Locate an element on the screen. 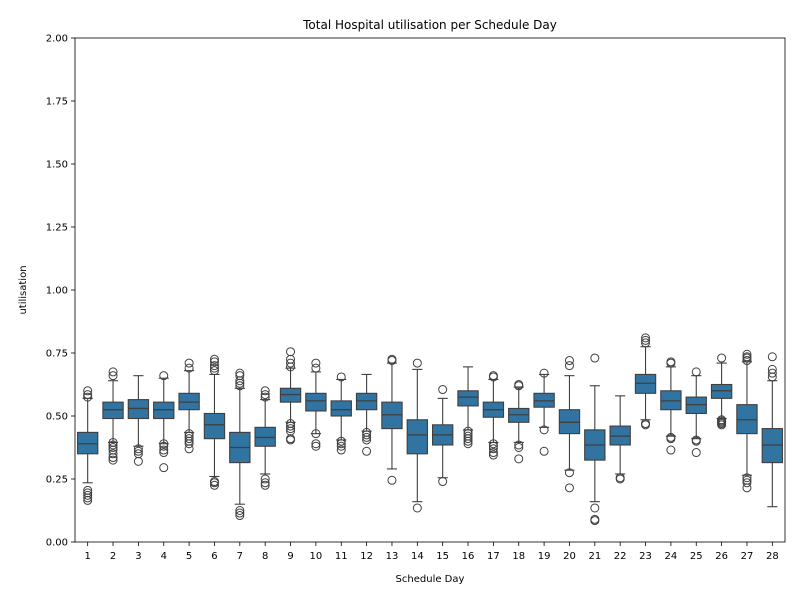  y-tick-label: 1.25 is located at coordinates (57, 228).